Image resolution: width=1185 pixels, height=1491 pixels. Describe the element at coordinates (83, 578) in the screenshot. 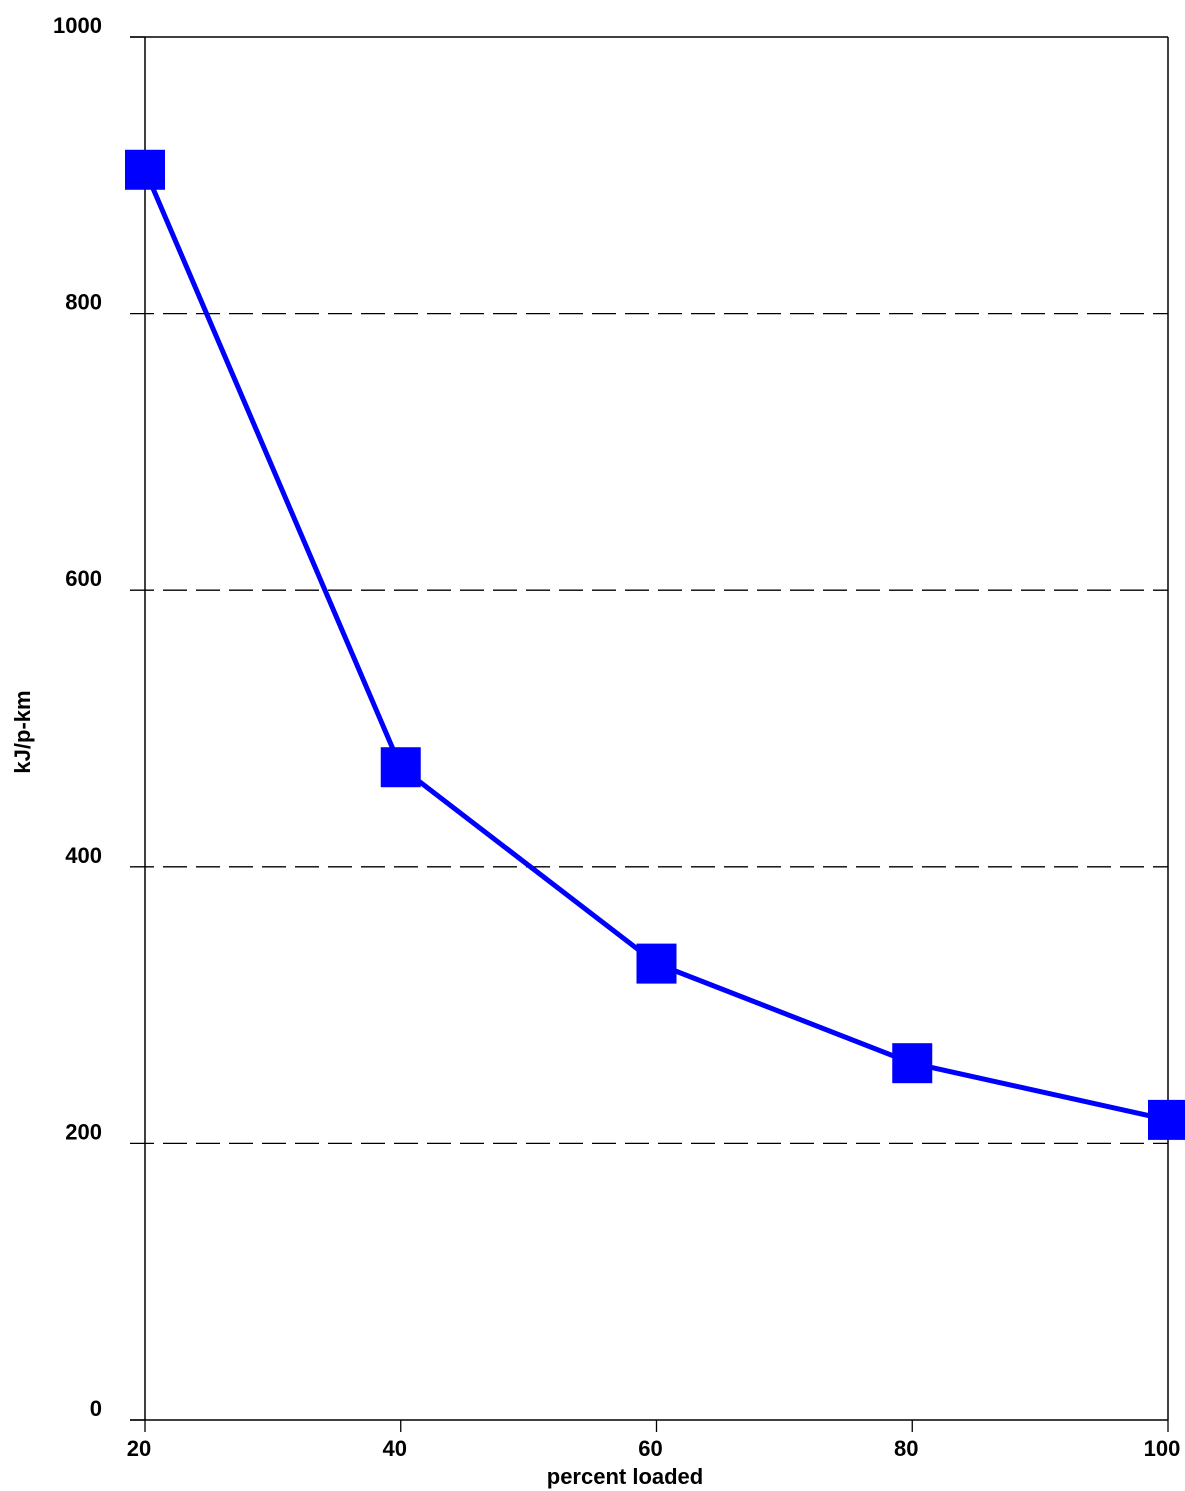

I see `y-tick-label: 600` at that location.